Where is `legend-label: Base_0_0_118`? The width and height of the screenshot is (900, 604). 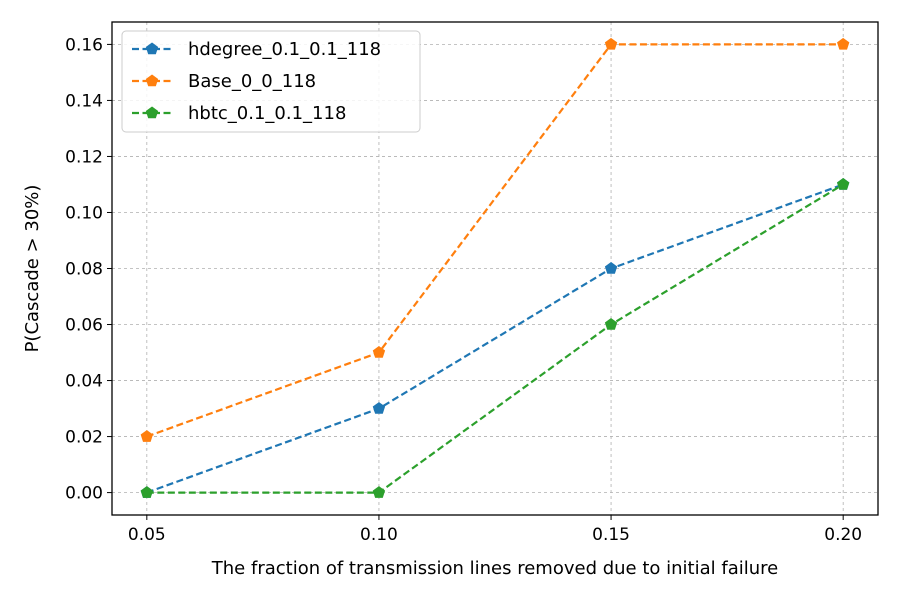 legend-label: Base_0_0_118 is located at coordinates (252, 81).